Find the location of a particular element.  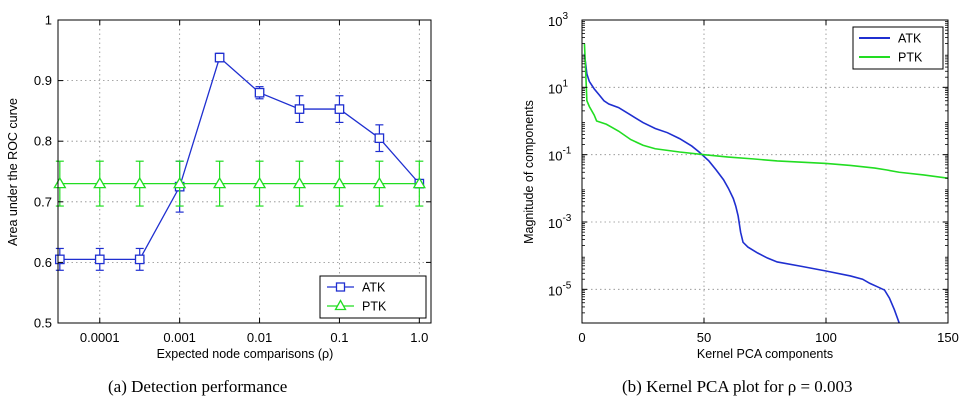

chart-a-legend: ATK PTK is located at coordinates (373, 297).